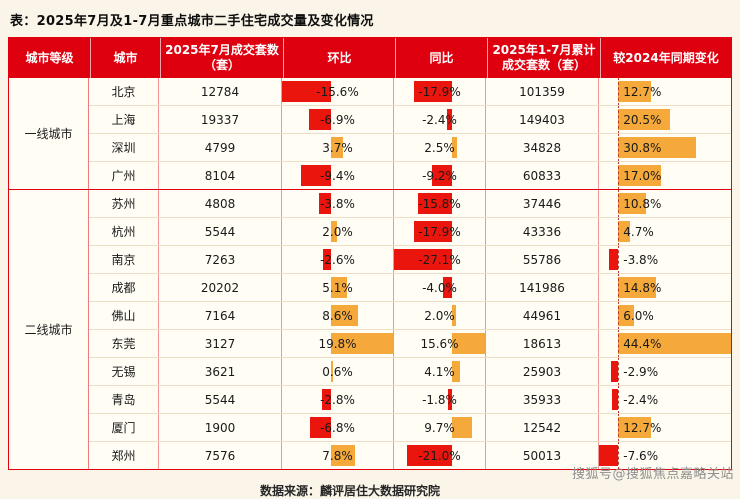 The height and width of the screenshot is (499, 740). What do you see at coordinates (220, 371) in the screenshot?
I see `jul-units-cell: 3621` at bounding box center [220, 371].